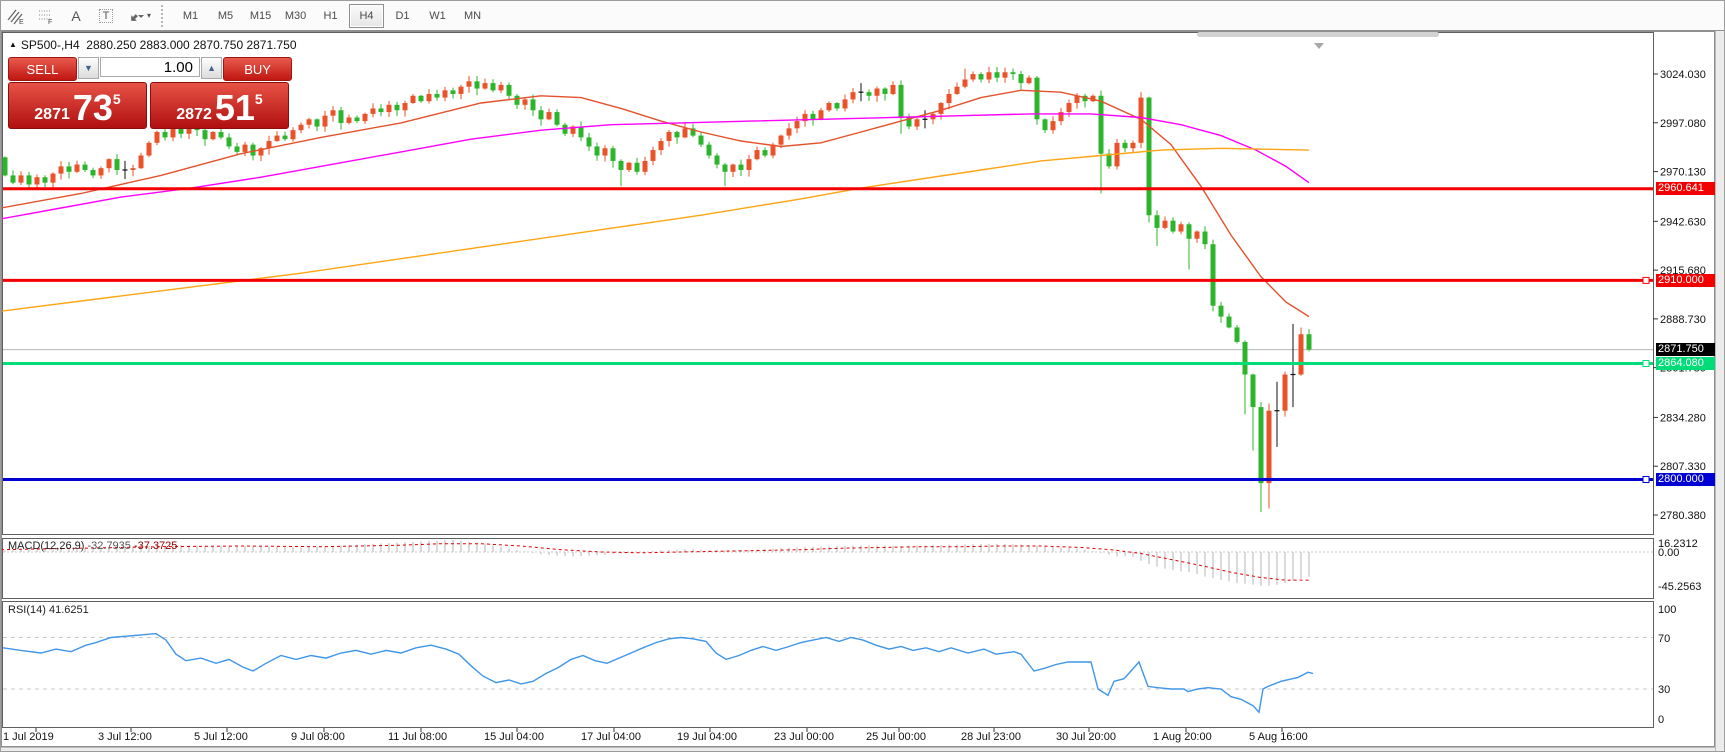  Describe the element at coordinates (1668, 553) in the screenshot. I see `macd-axis-label: 0.00` at that location.